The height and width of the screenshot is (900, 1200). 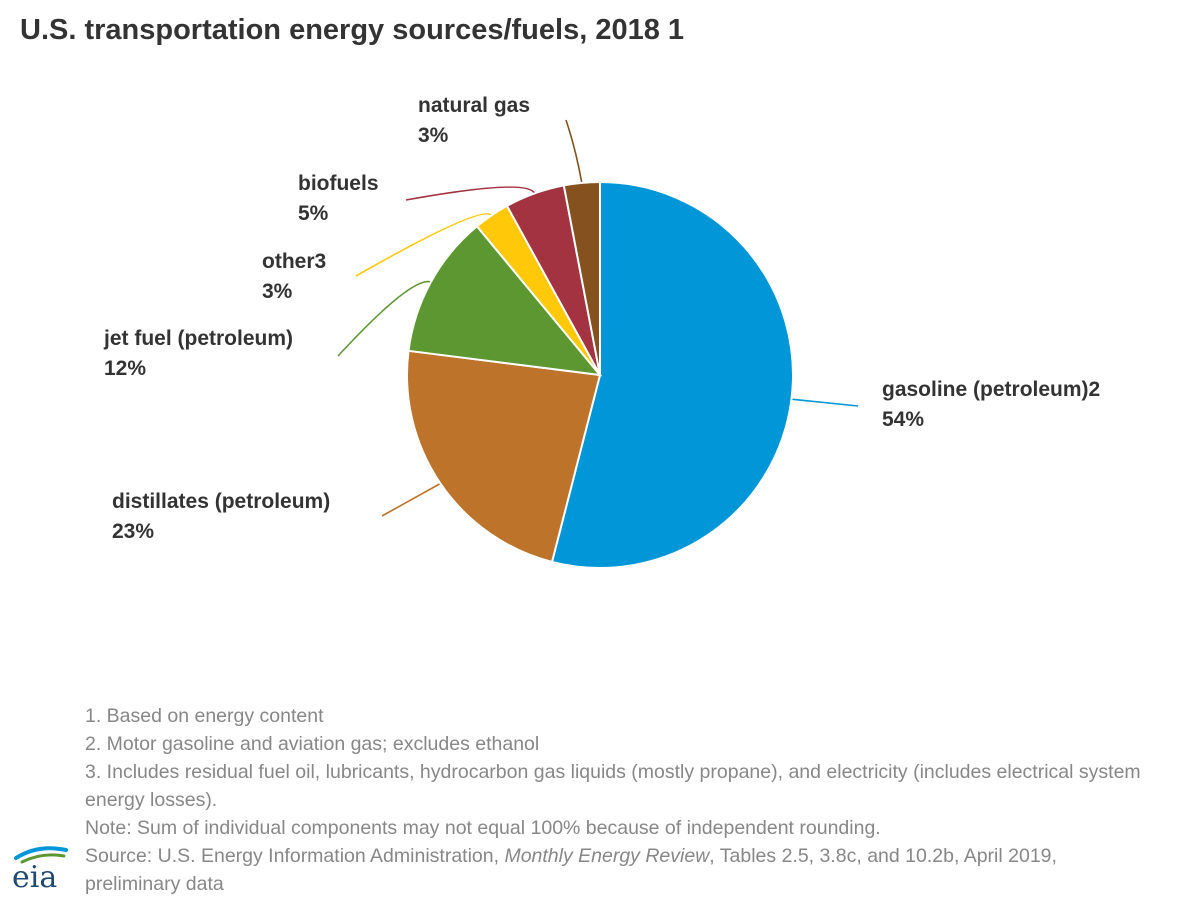 I want to click on eia-logo-text: eia, so click(x=34, y=876).